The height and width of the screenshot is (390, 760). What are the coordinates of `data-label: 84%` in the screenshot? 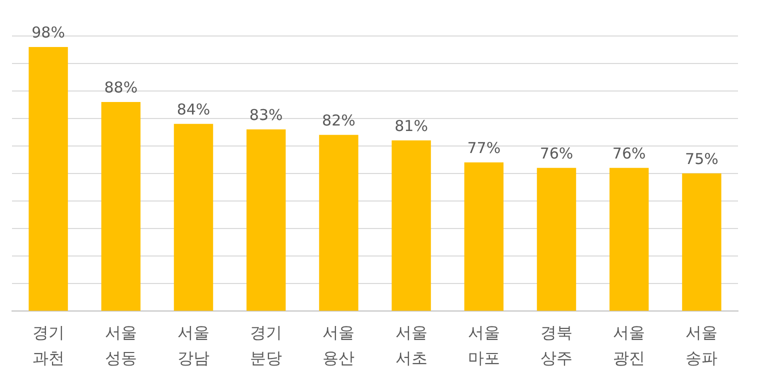 It's located at (193, 109).